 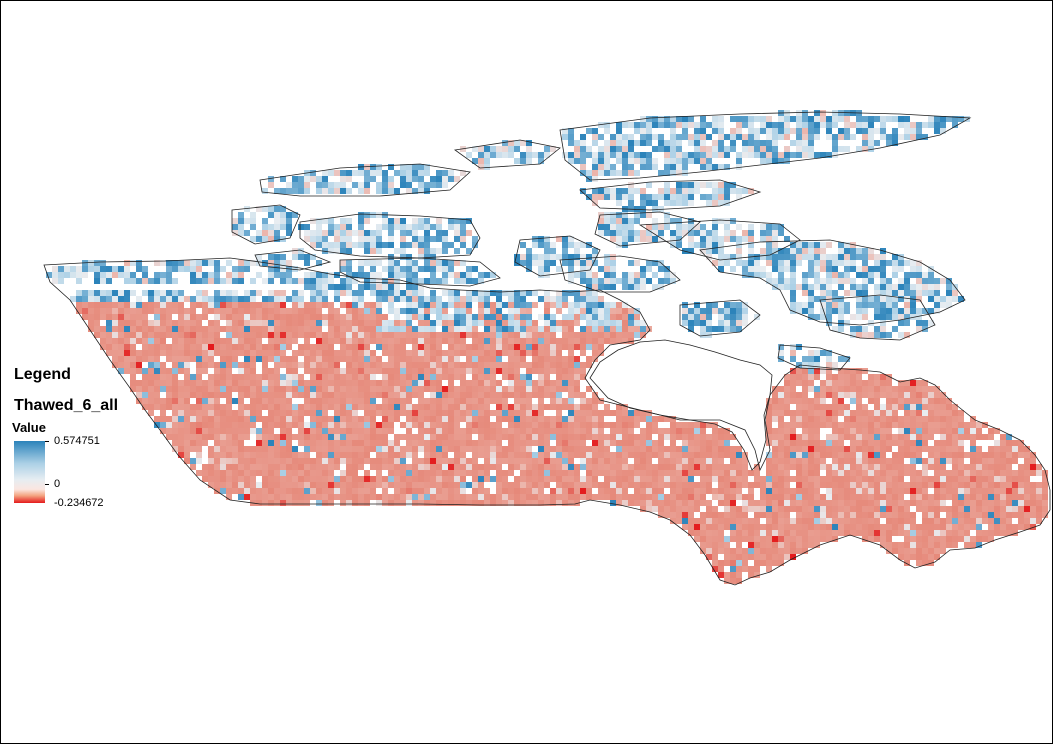 What do you see at coordinates (29, 427) in the screenshot?
I see `legend-value-heading: Value` at bounding box center [29, 427].